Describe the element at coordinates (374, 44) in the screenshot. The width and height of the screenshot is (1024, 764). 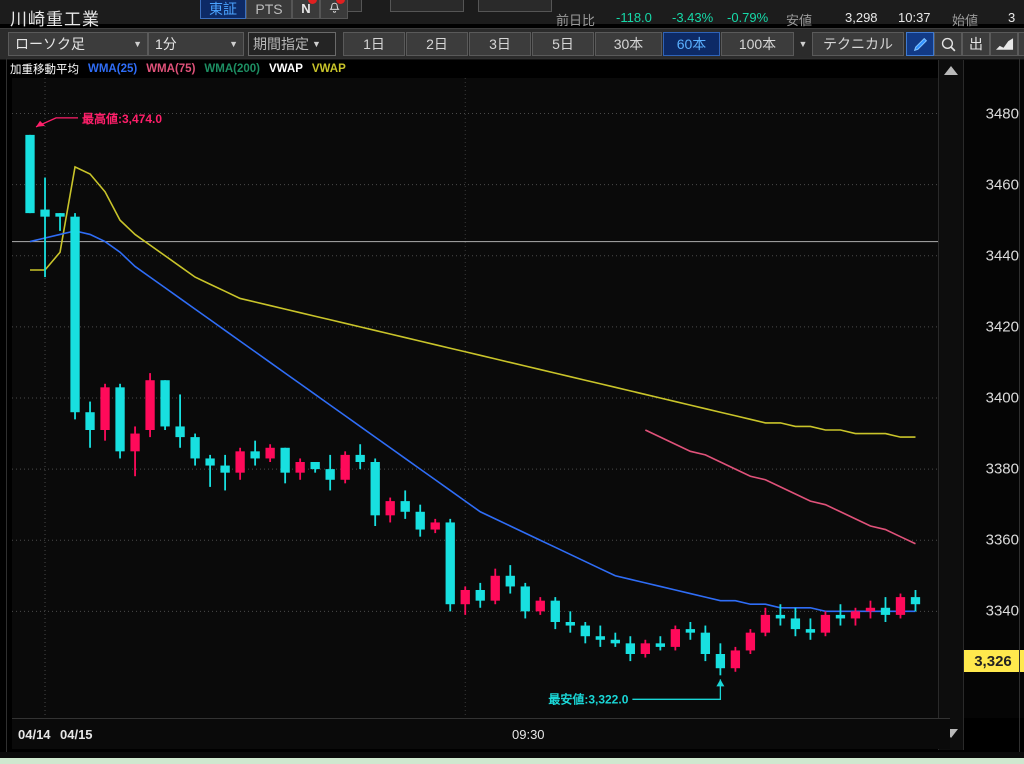
I see `range-button-1d: 1日` at that location.